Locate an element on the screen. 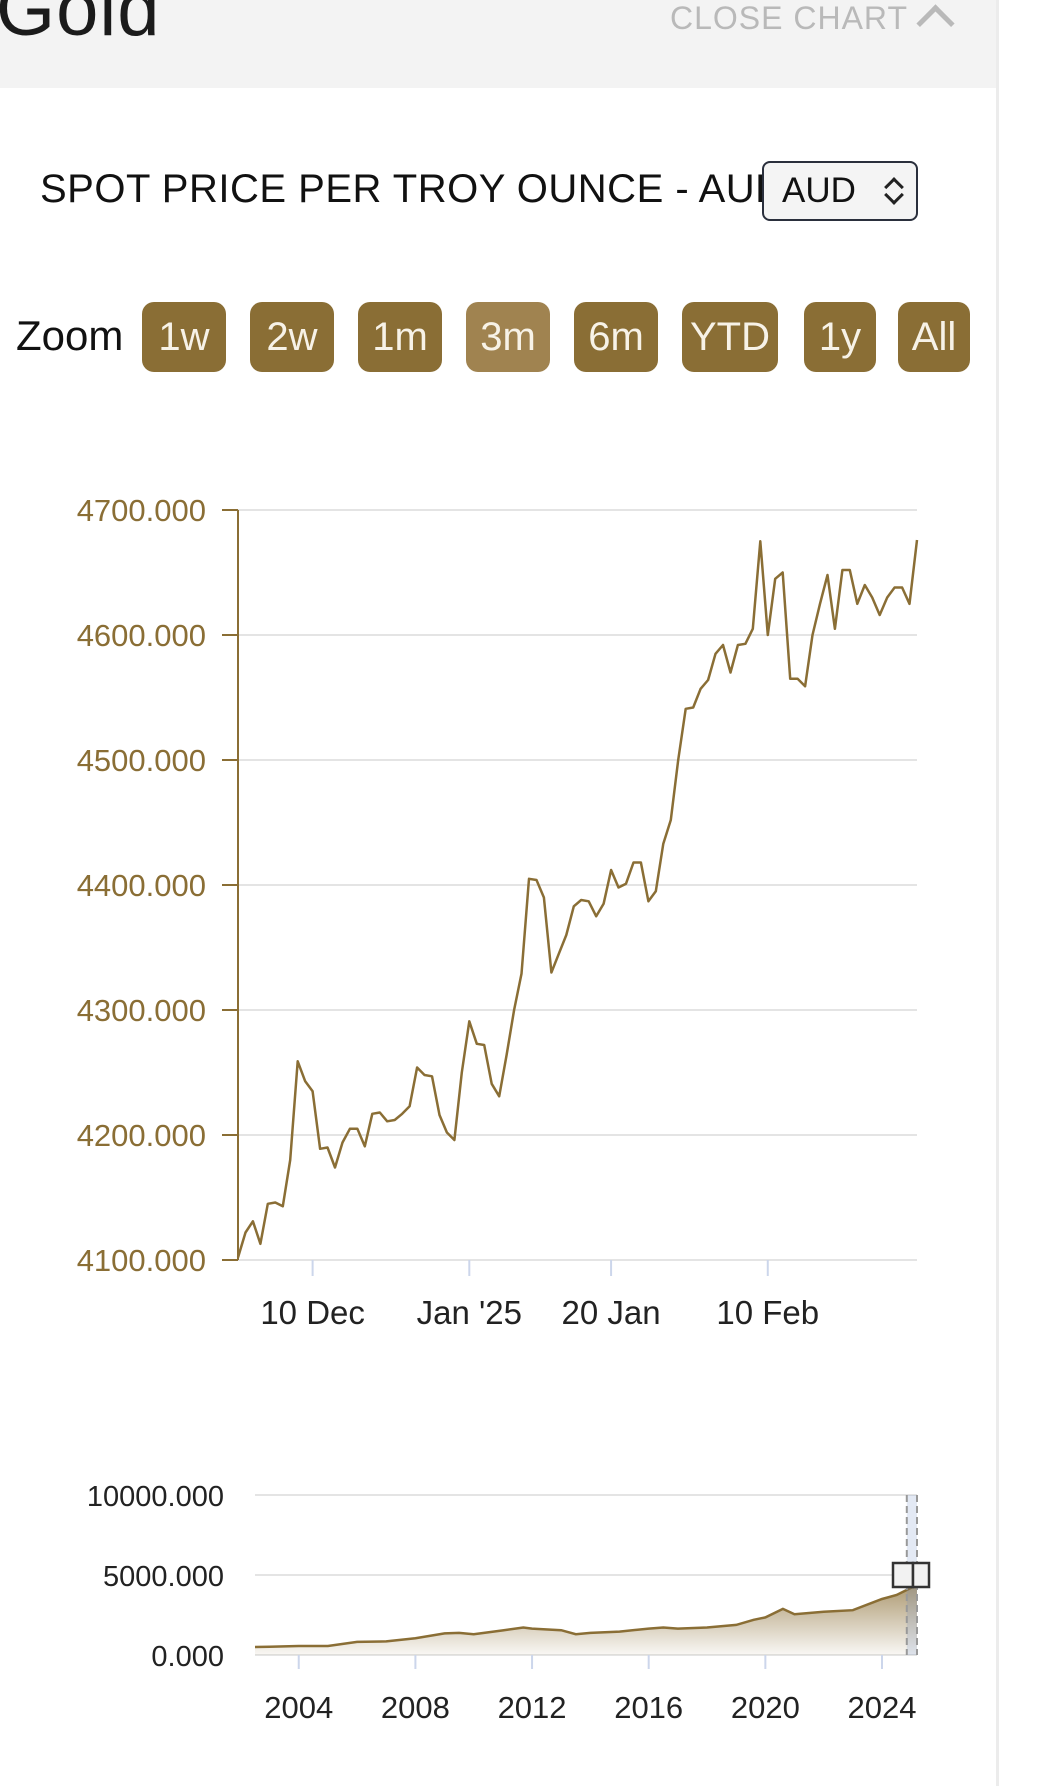 The width and height of the screenshot is (1039, 1786). panel-edge is located at coordinates (997, 893).